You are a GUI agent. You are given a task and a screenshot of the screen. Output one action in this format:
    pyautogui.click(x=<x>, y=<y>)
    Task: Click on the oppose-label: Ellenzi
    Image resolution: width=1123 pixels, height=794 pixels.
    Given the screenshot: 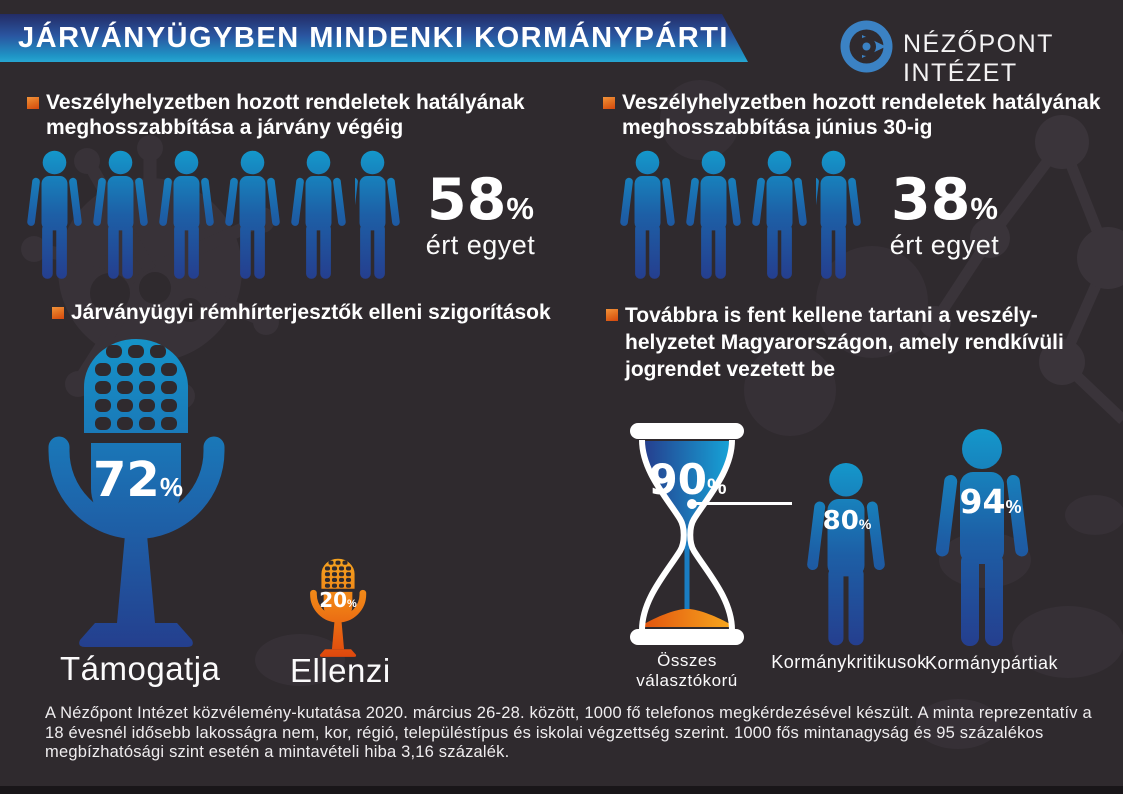 What is the action you would take?
    pyautogui.click(x=340, y=670)
    